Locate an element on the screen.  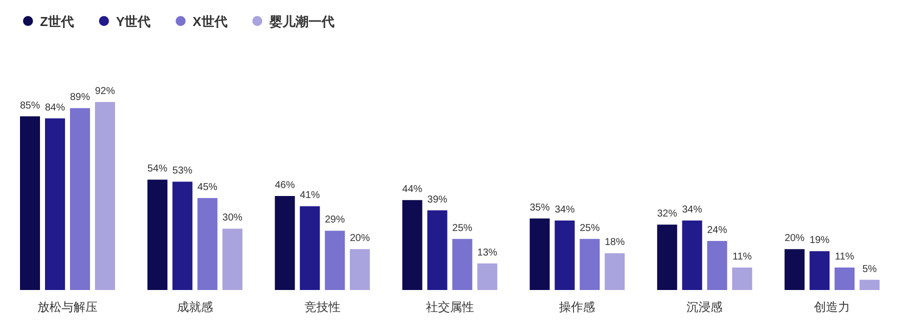
data-label: 18% is located at coordinates (614, 242).